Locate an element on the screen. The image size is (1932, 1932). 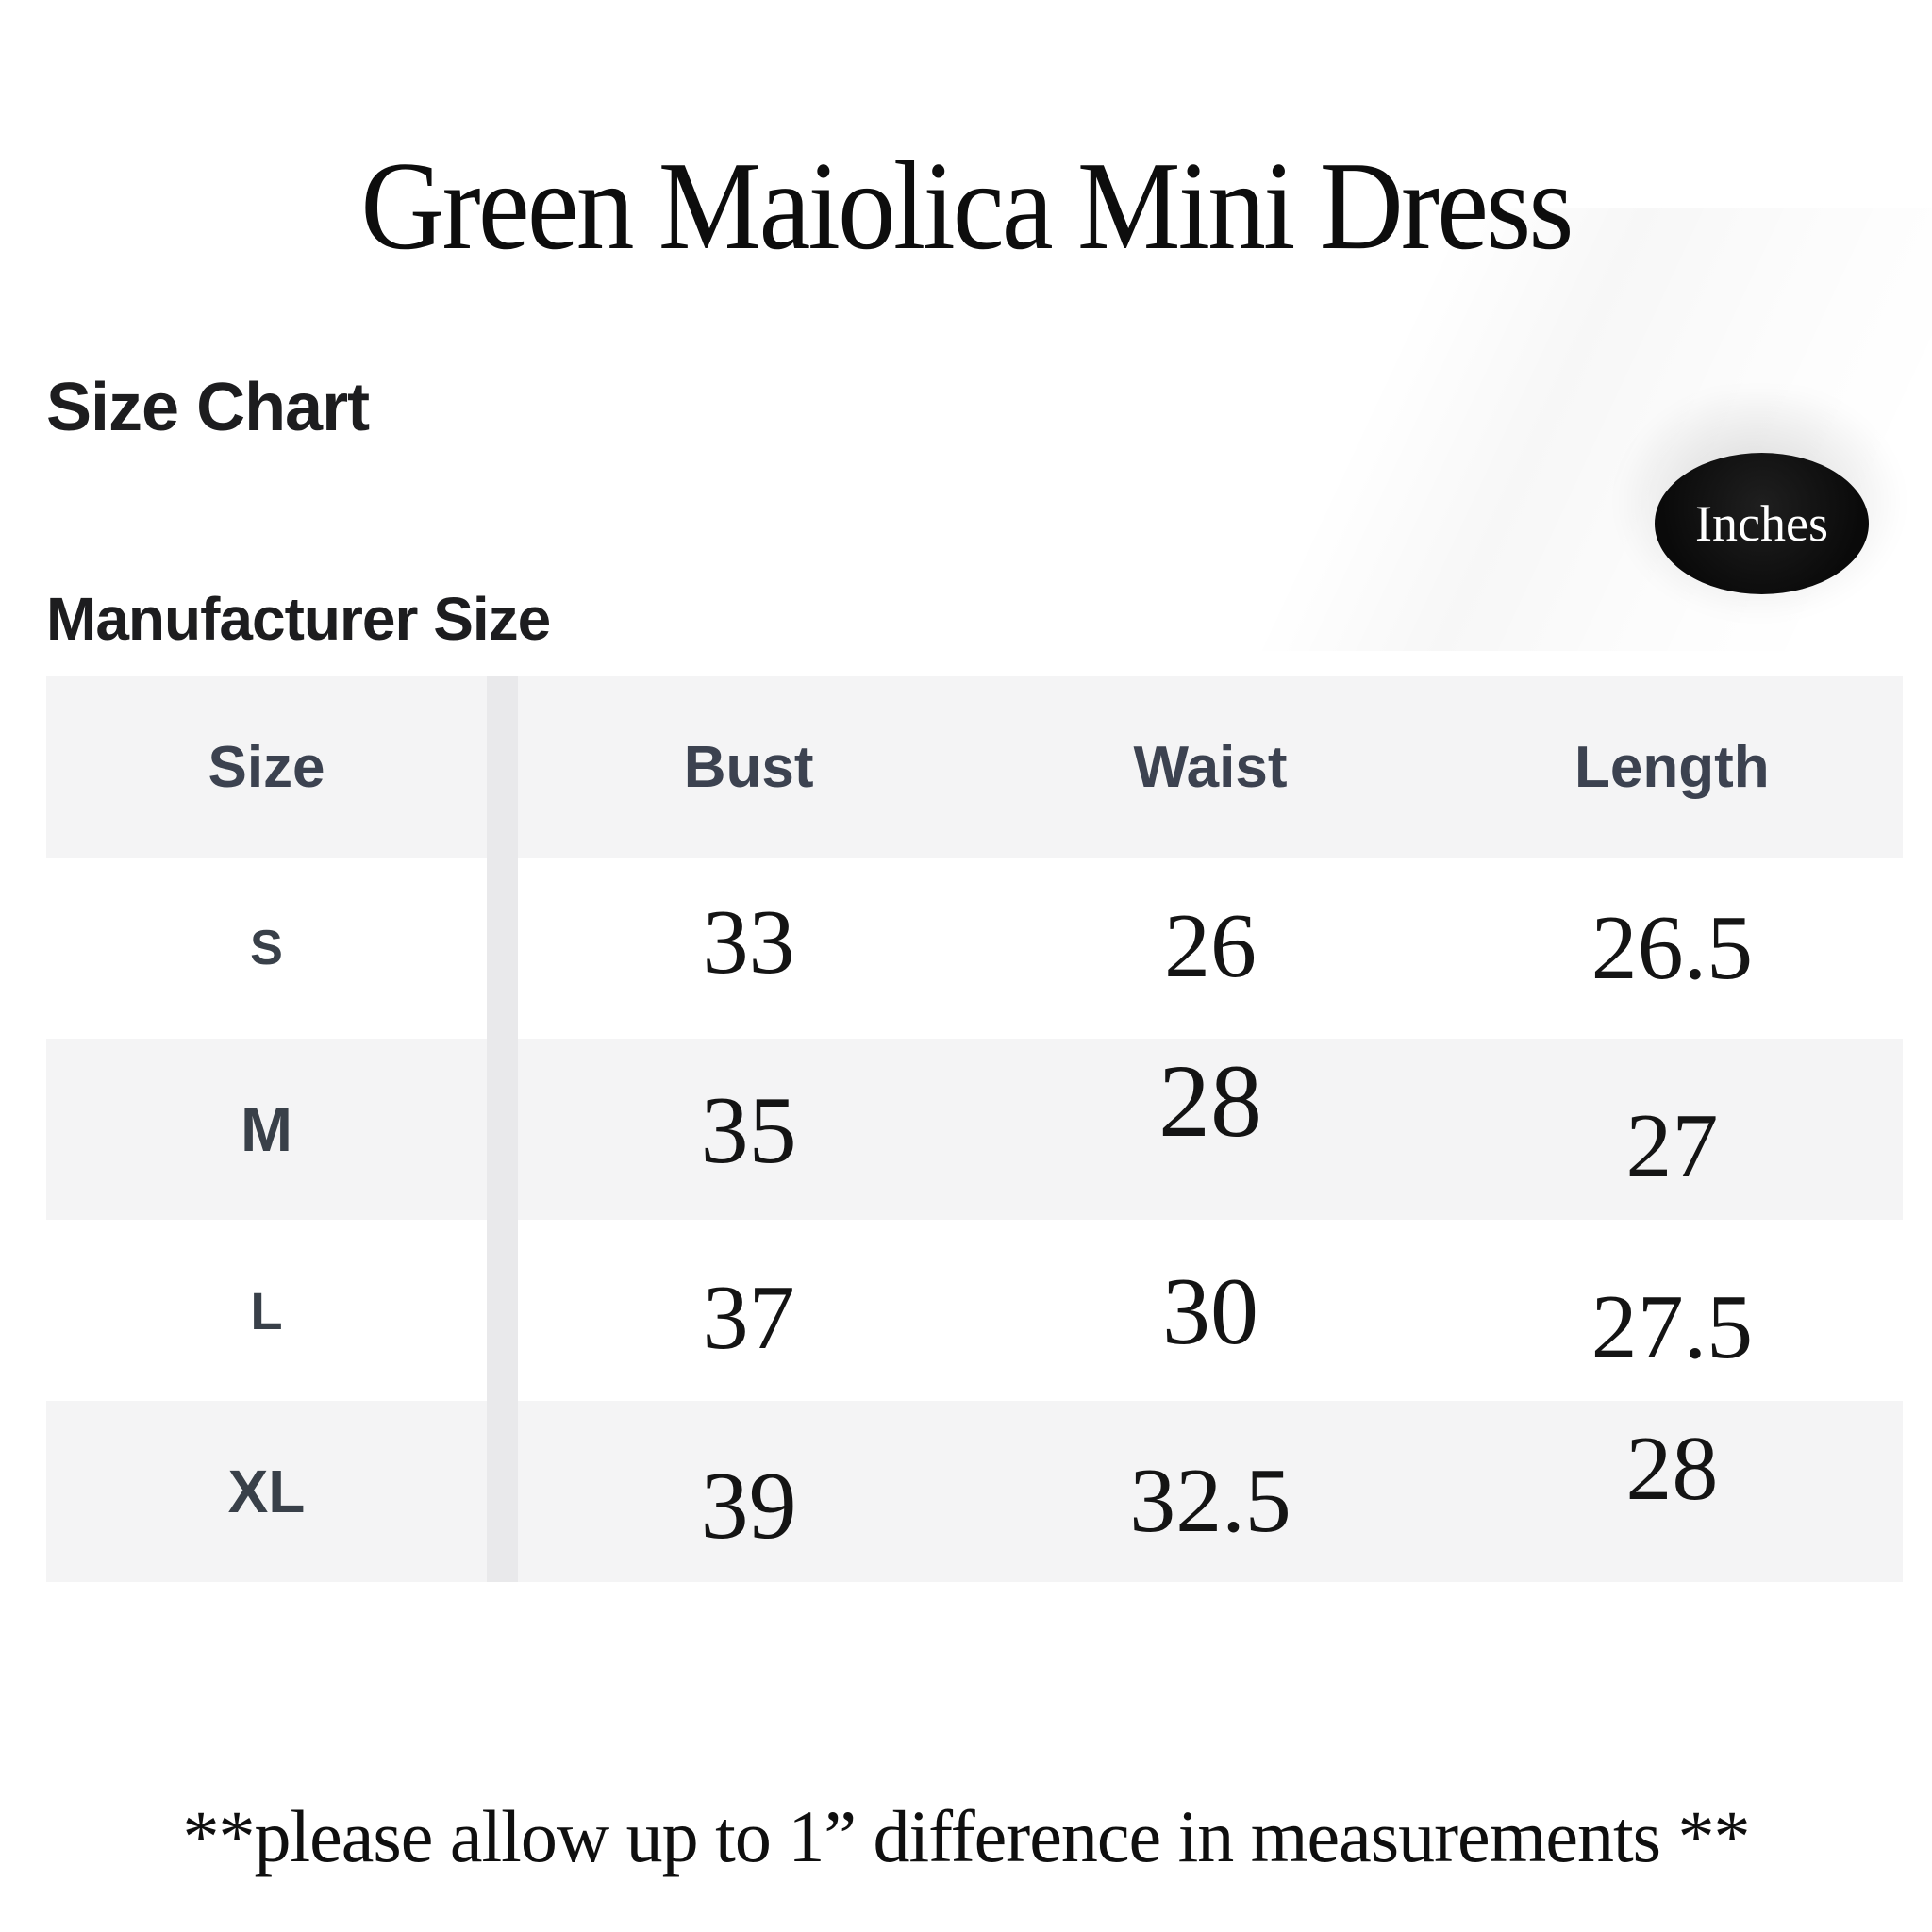
size-chart-heading: Size Chart is located at coordinates (208, 407).